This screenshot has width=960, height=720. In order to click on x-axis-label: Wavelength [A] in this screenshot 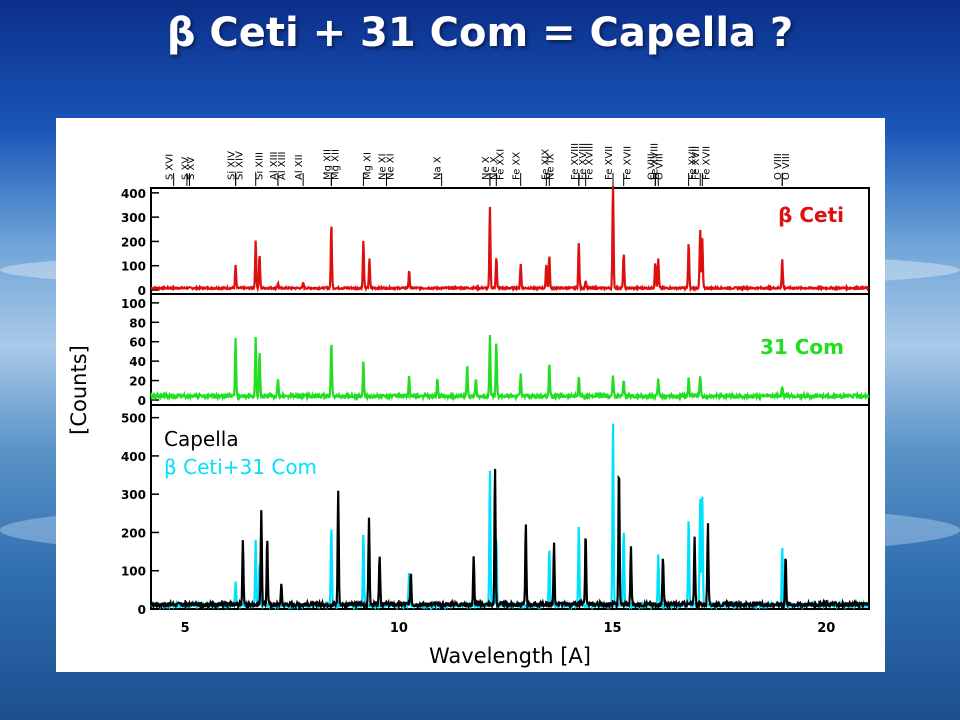, I will do `click(510, 656)`.